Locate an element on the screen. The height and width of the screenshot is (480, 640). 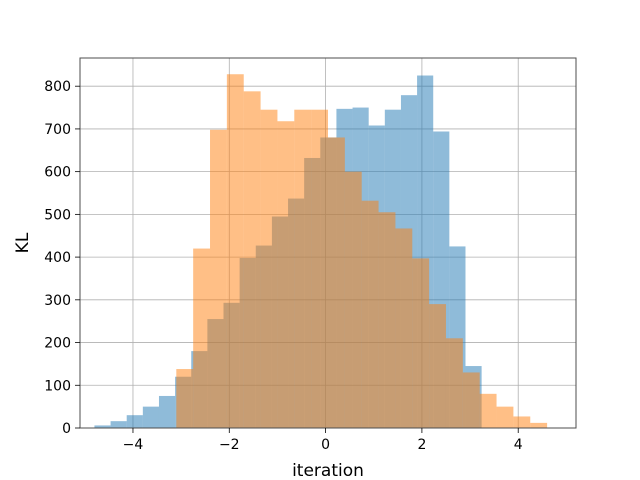
y-tick-label: 700 is located at coordinates (57, 130).